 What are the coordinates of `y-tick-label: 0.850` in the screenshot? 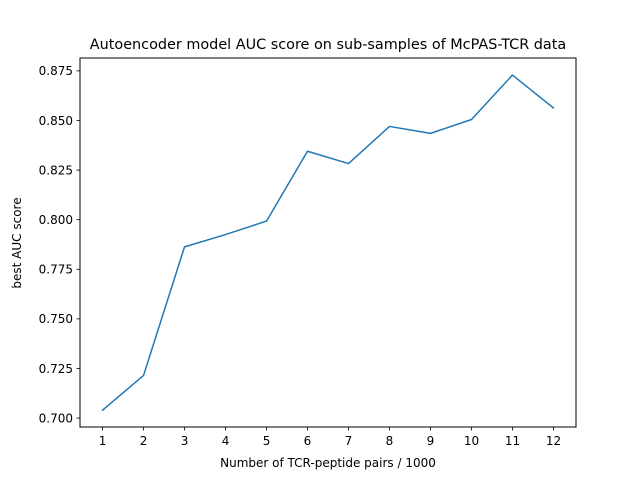 It's located at (56, 121).